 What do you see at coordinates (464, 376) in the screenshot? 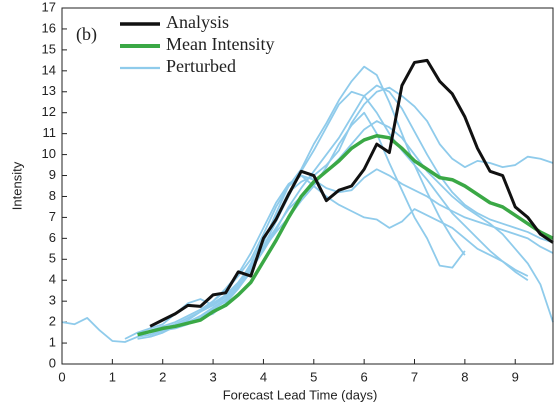
I see `x-tick-label: 8` at bounding box center [464, 376].